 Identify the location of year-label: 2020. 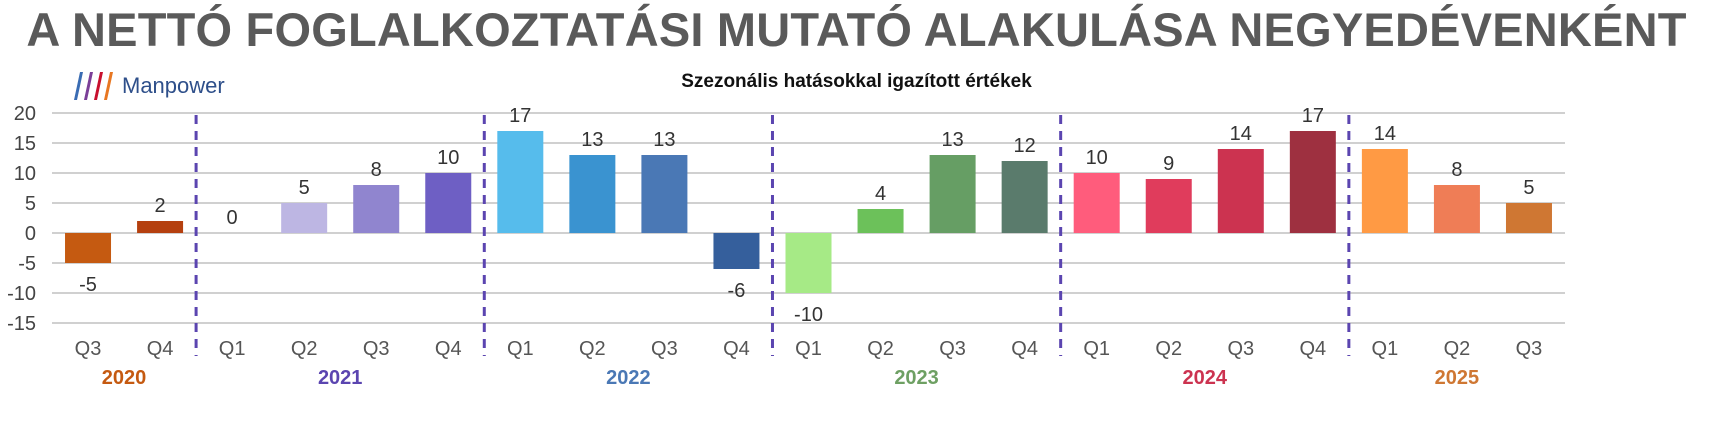
(124, 378).